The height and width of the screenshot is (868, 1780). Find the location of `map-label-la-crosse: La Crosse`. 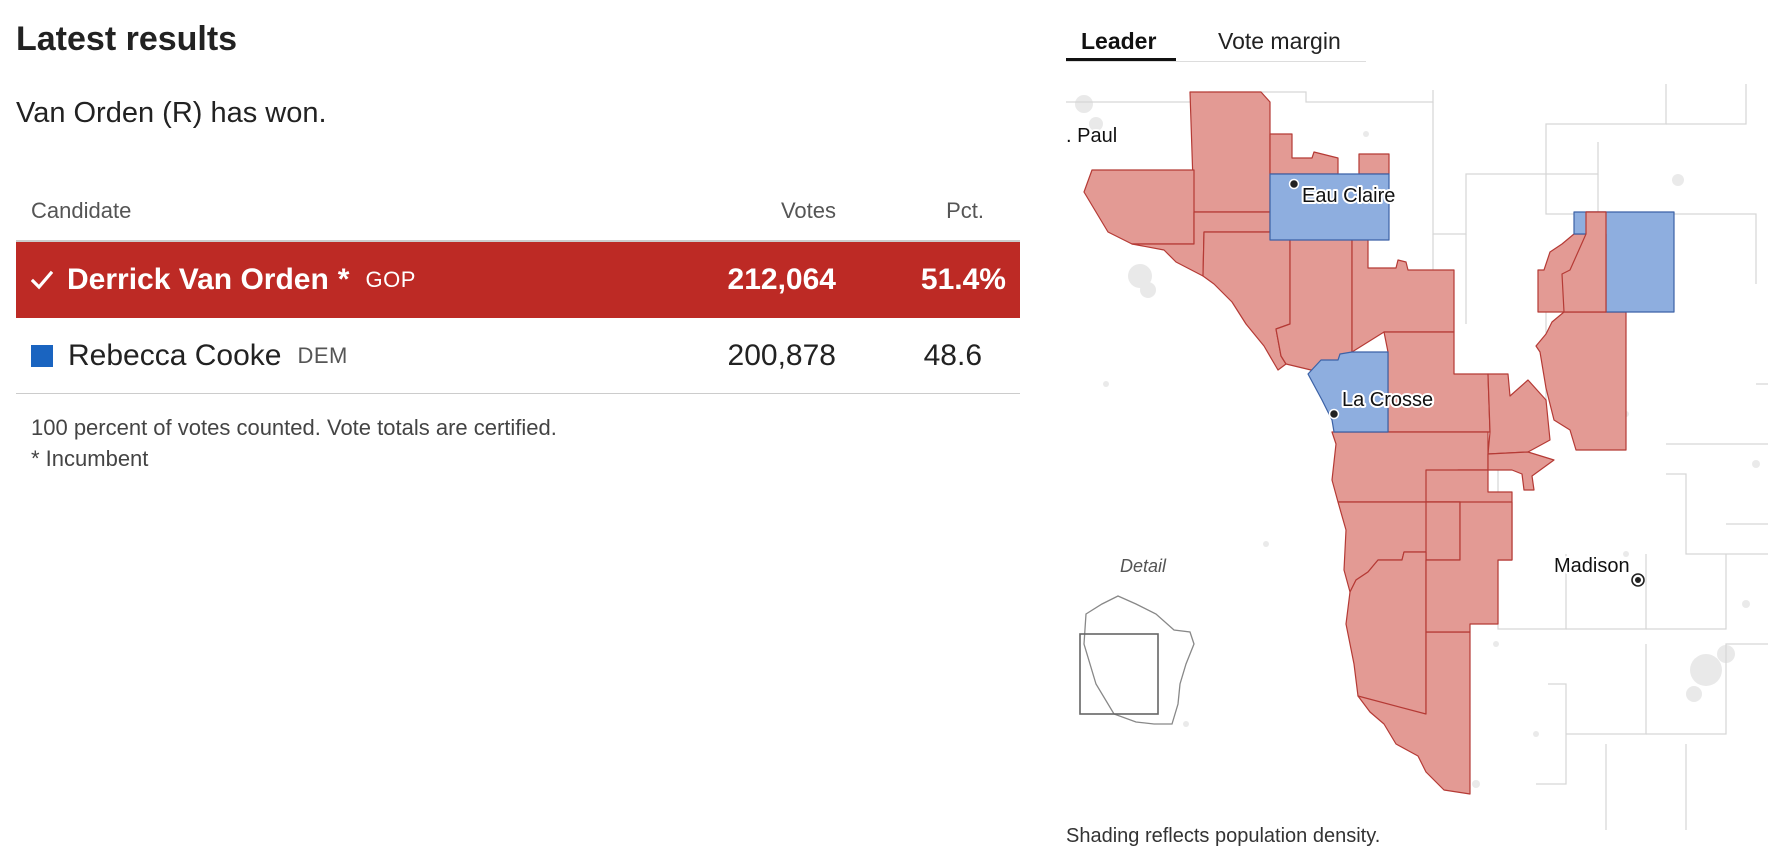

map-label-la-crosse: La Crosse is located at coordinates (1387, 400).